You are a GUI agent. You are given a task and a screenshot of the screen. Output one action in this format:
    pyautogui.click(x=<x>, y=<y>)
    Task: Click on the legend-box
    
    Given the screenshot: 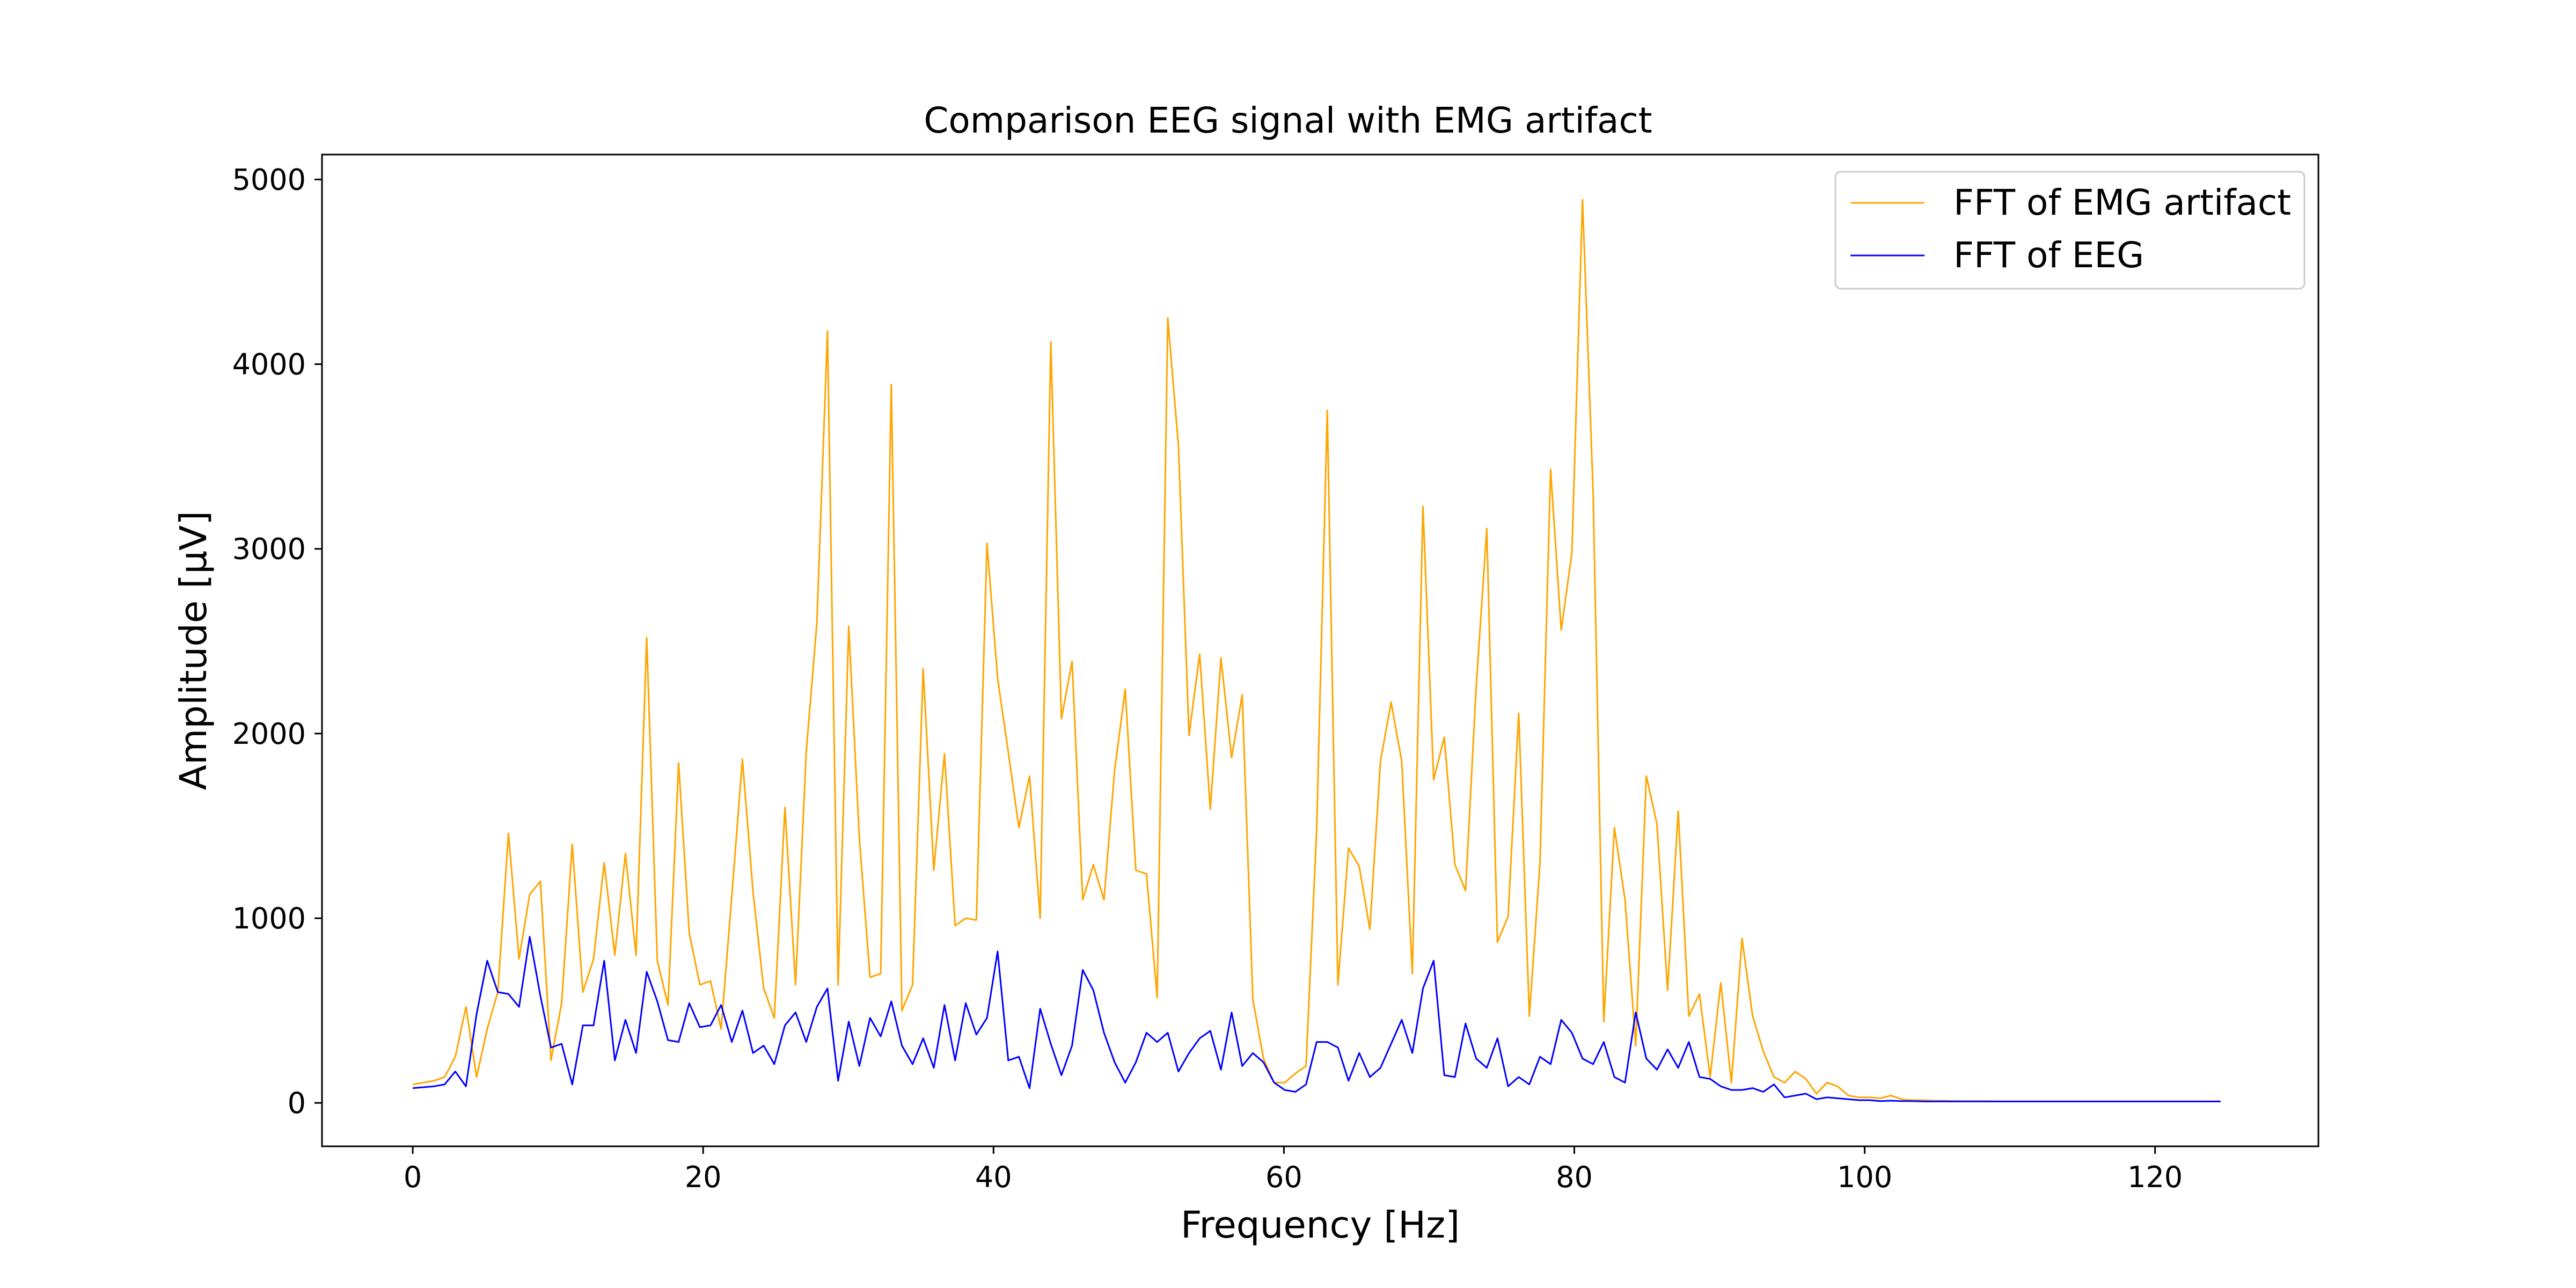 What is the action you would take?
    pyautogui.click(x=2070, y=230)
    